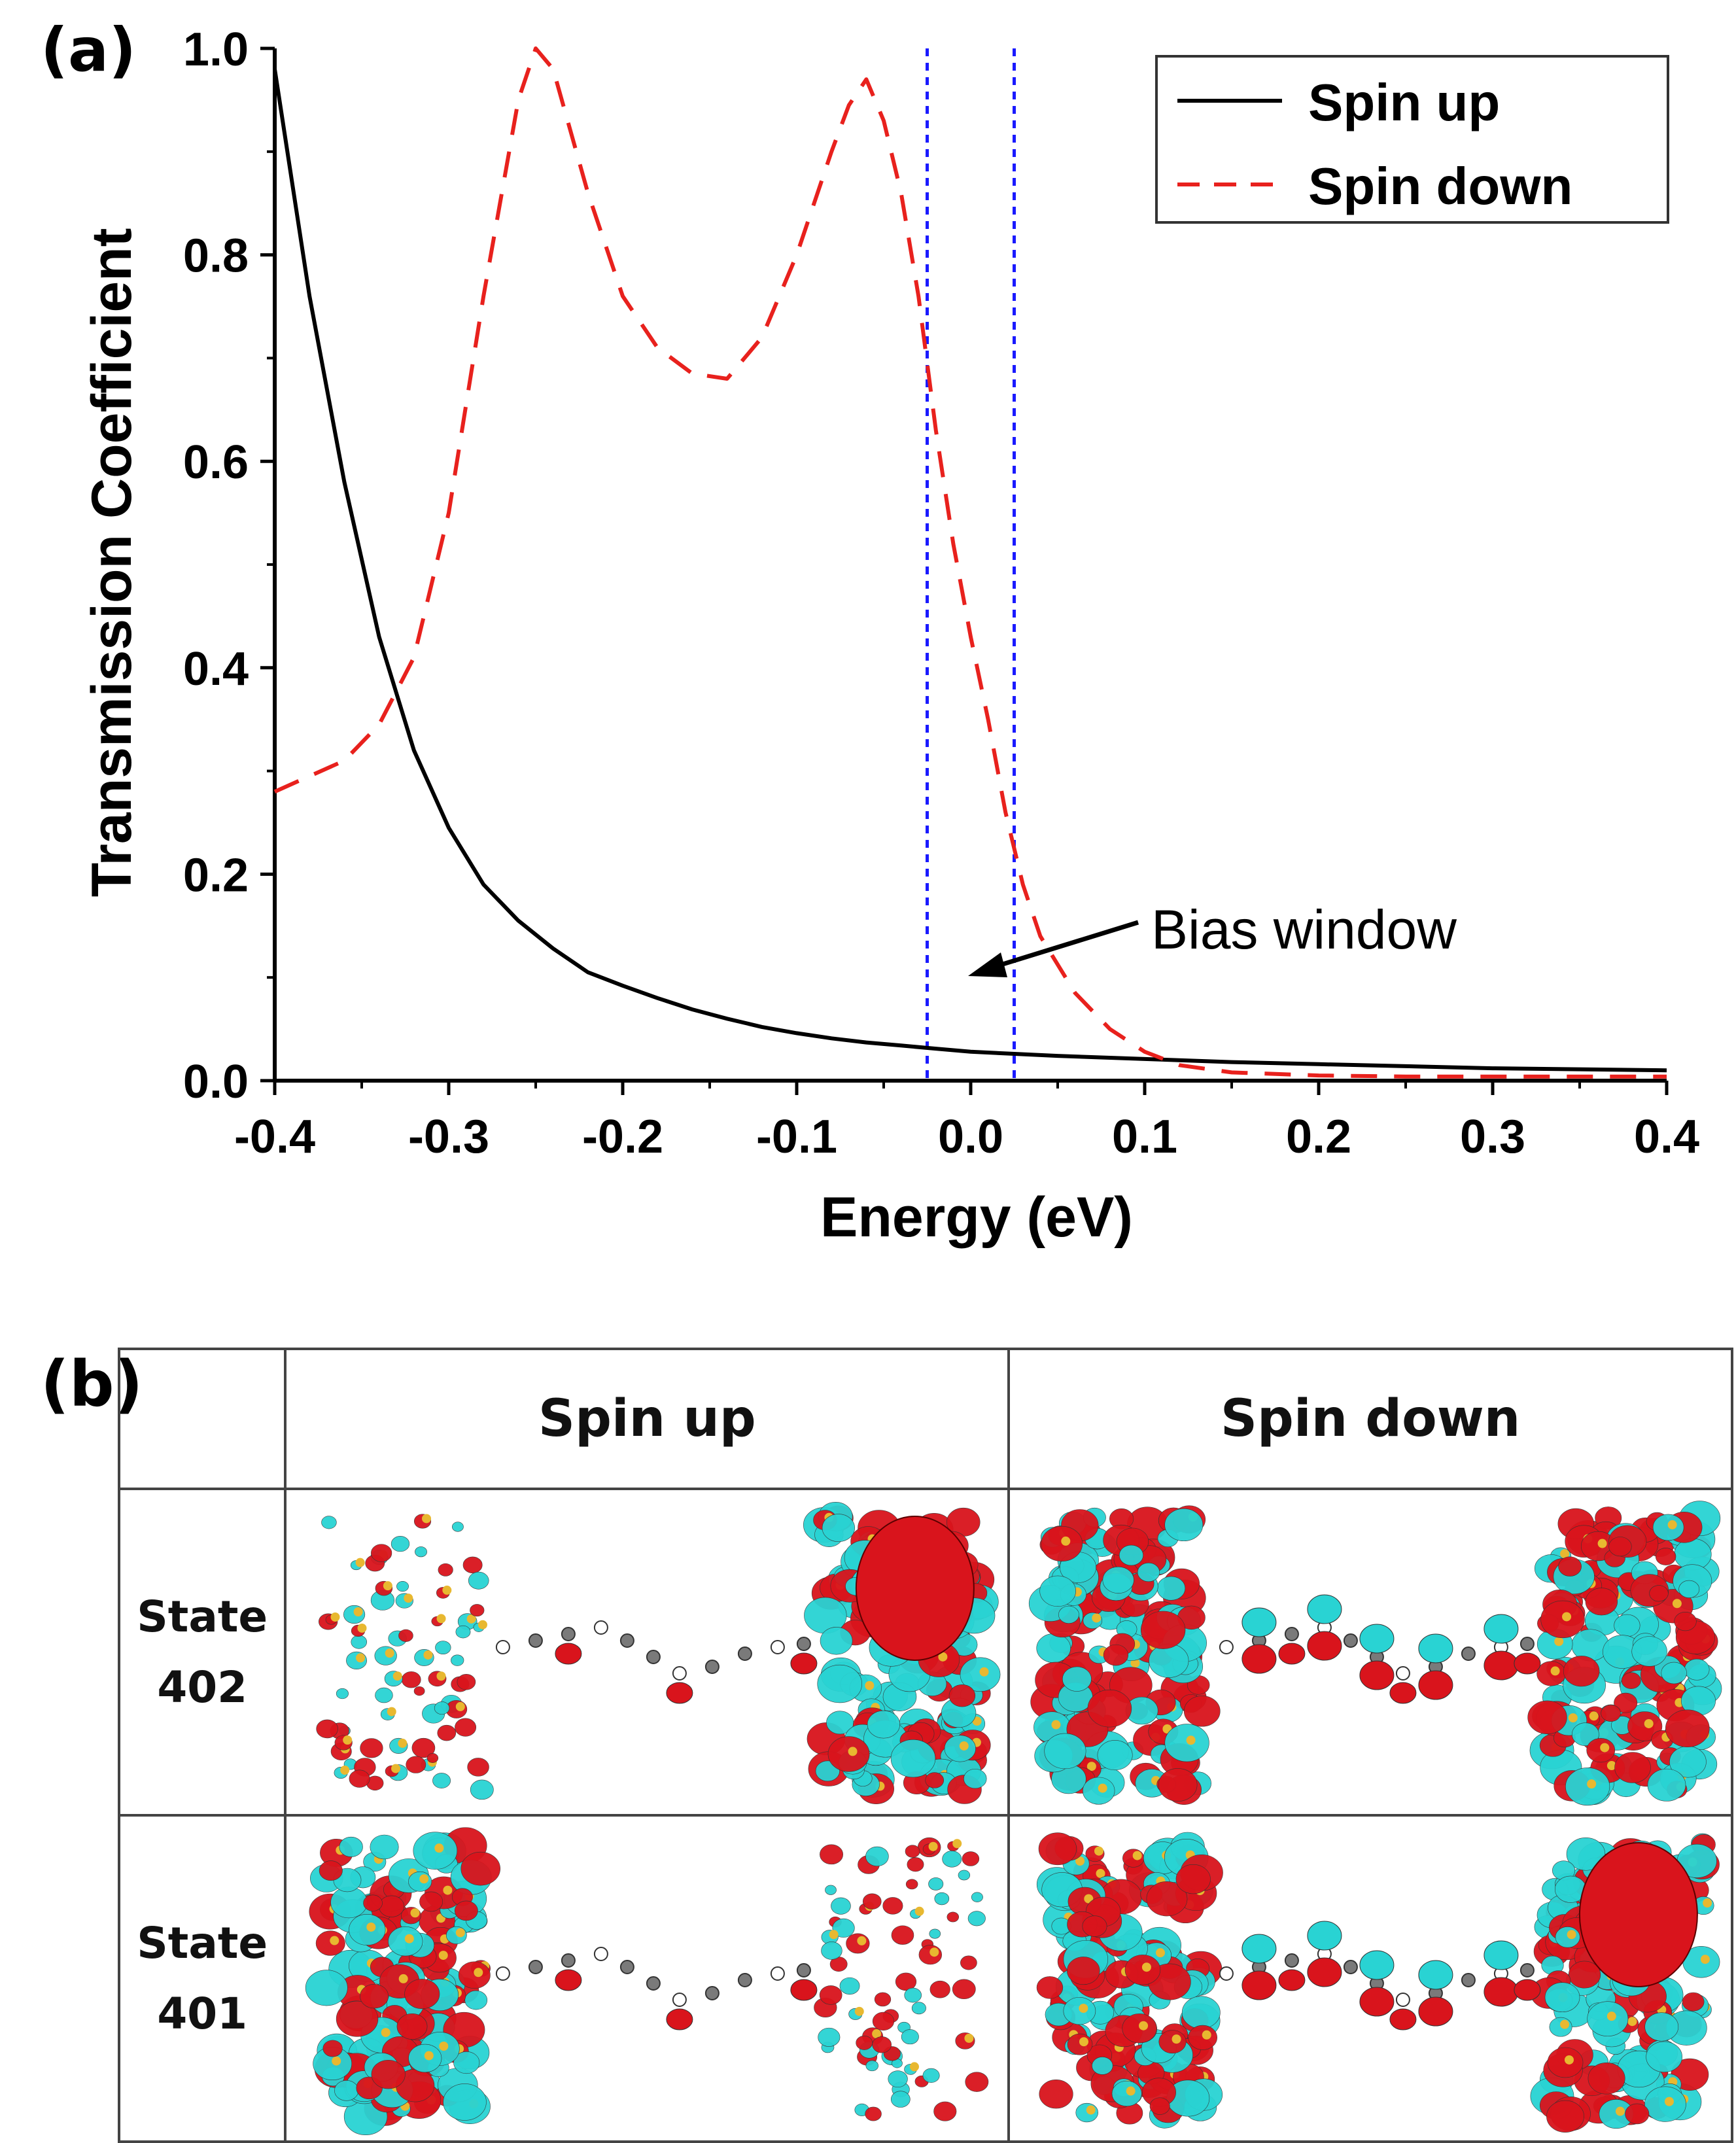 This screenshot has width=1736, height=2143. Describe the element at coordinates (1130, 1980) in the screenshot. I see `left-electrode` at that location.